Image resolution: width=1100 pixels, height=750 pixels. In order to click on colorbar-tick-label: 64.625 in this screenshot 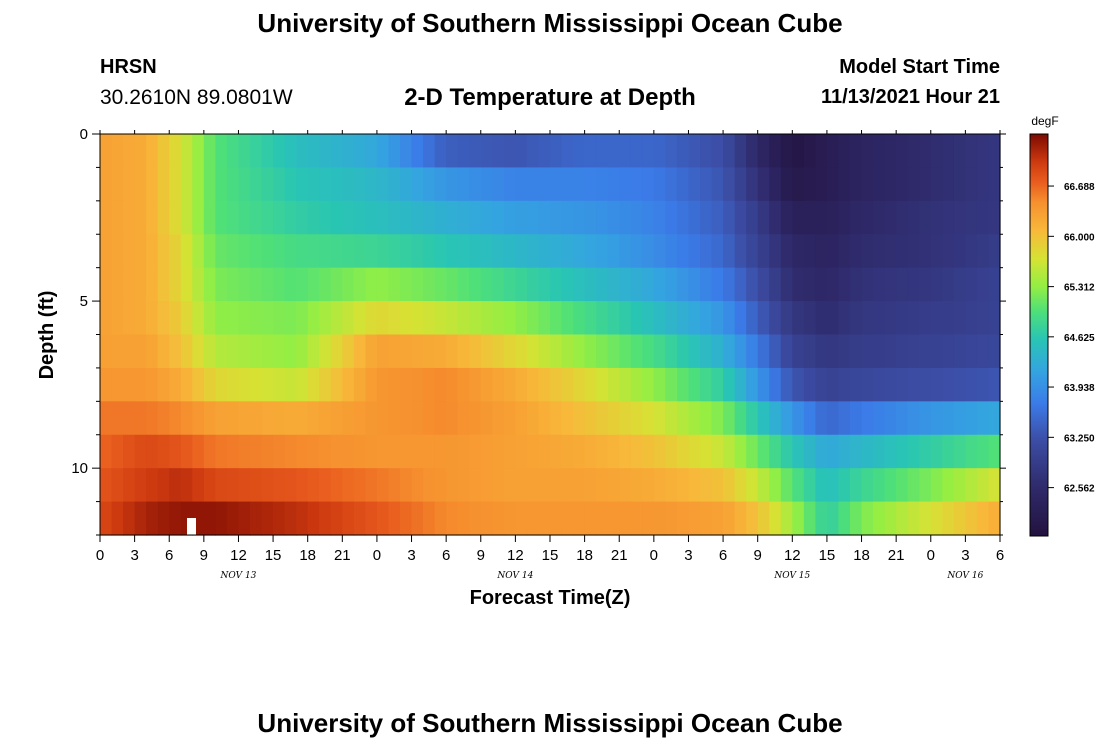, I will do `click(1079, 338)`.